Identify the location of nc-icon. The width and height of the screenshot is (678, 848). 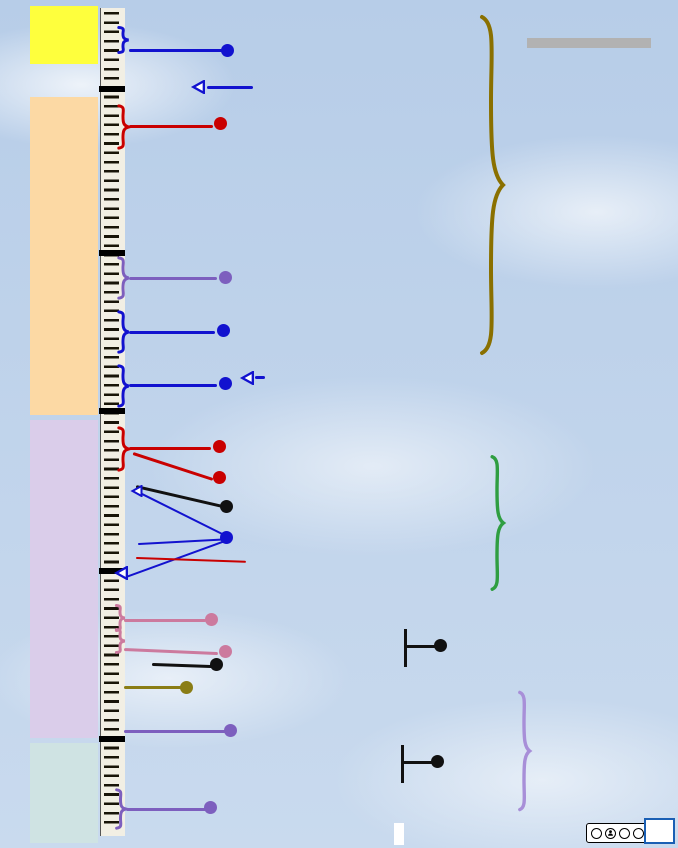
(624, 833).